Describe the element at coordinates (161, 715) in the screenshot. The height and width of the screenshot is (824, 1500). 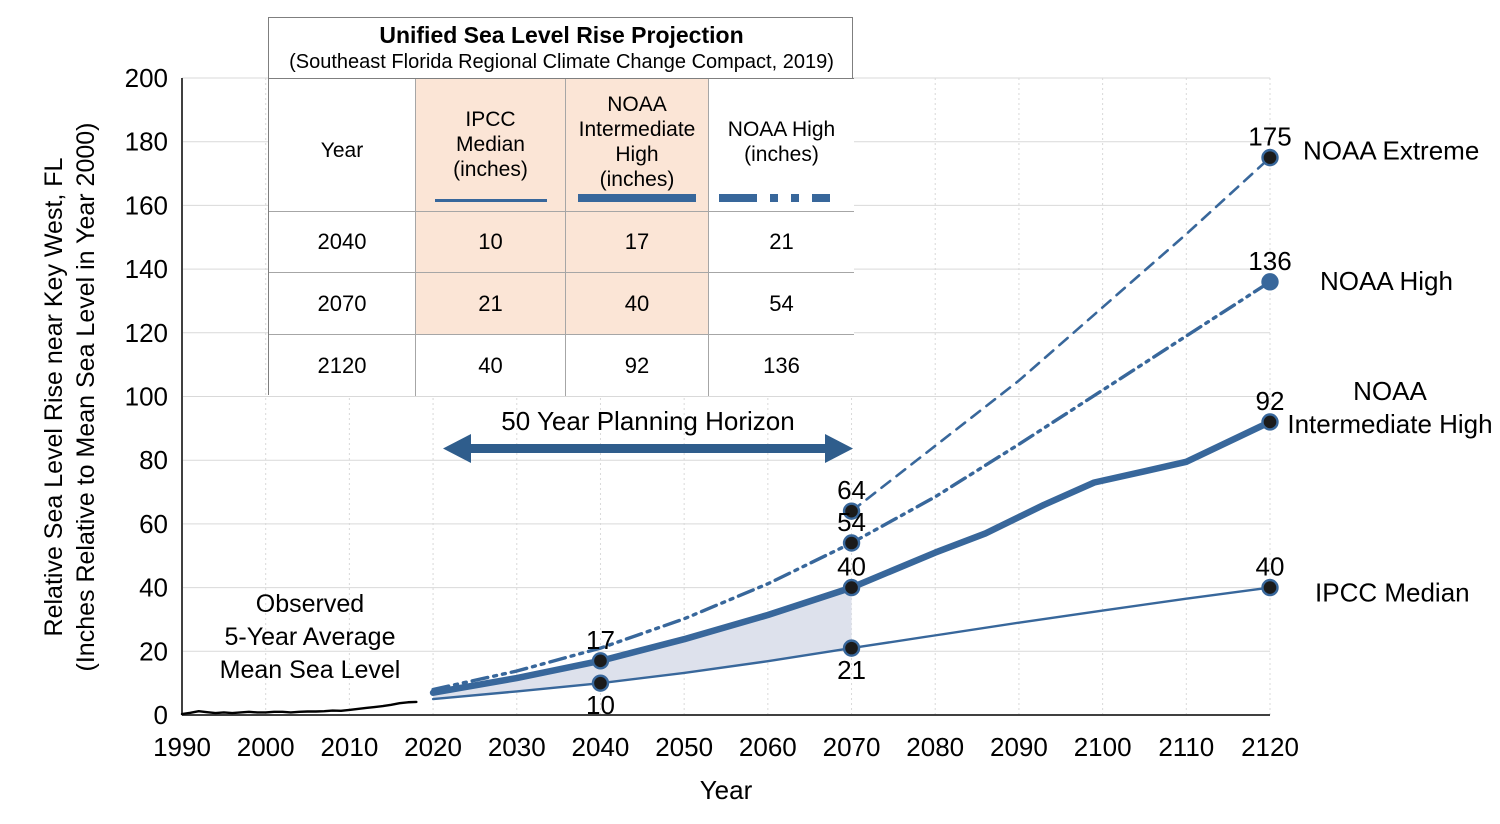
I see `y-tick-label: 0` at that location.